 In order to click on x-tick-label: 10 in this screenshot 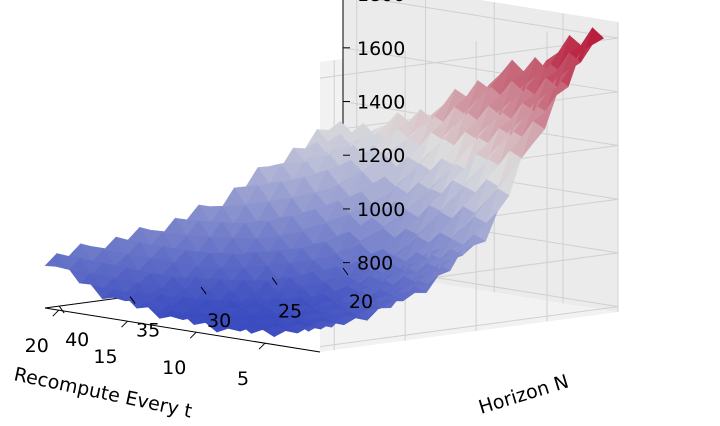, I will do `click(174, 368)`.